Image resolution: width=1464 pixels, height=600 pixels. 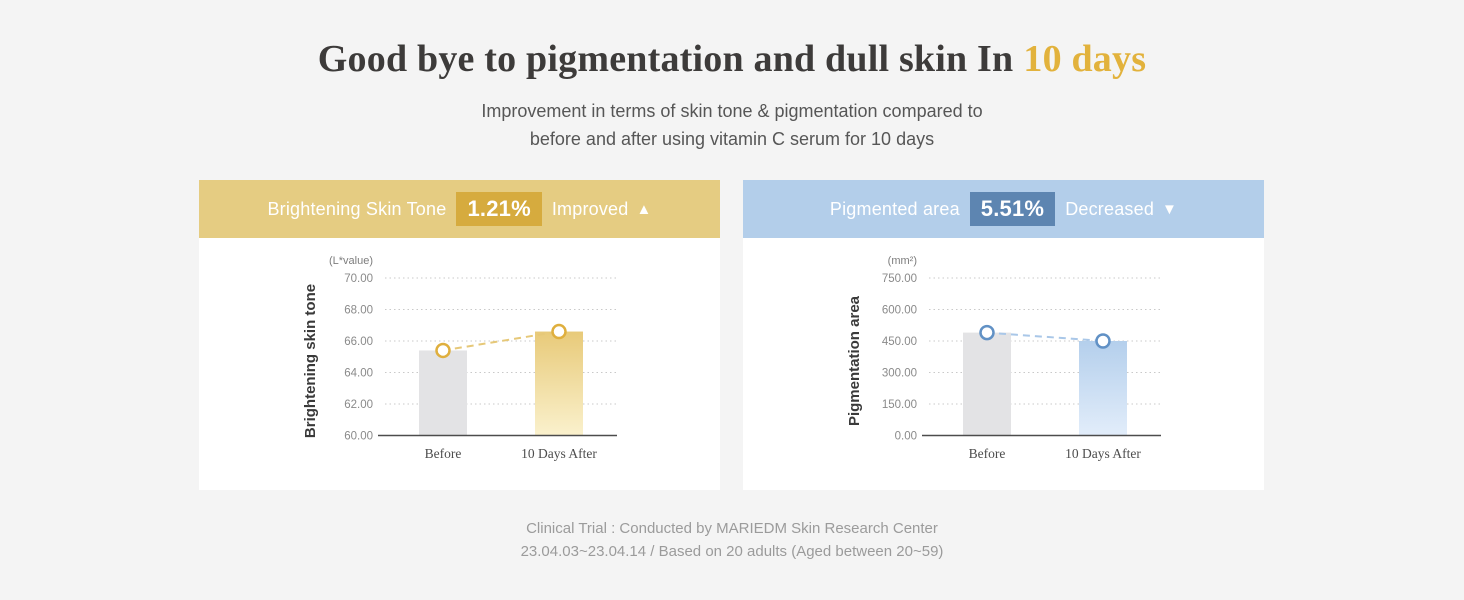 I want to click on y-tick-label: 64.00, so click(x=358, y=374).